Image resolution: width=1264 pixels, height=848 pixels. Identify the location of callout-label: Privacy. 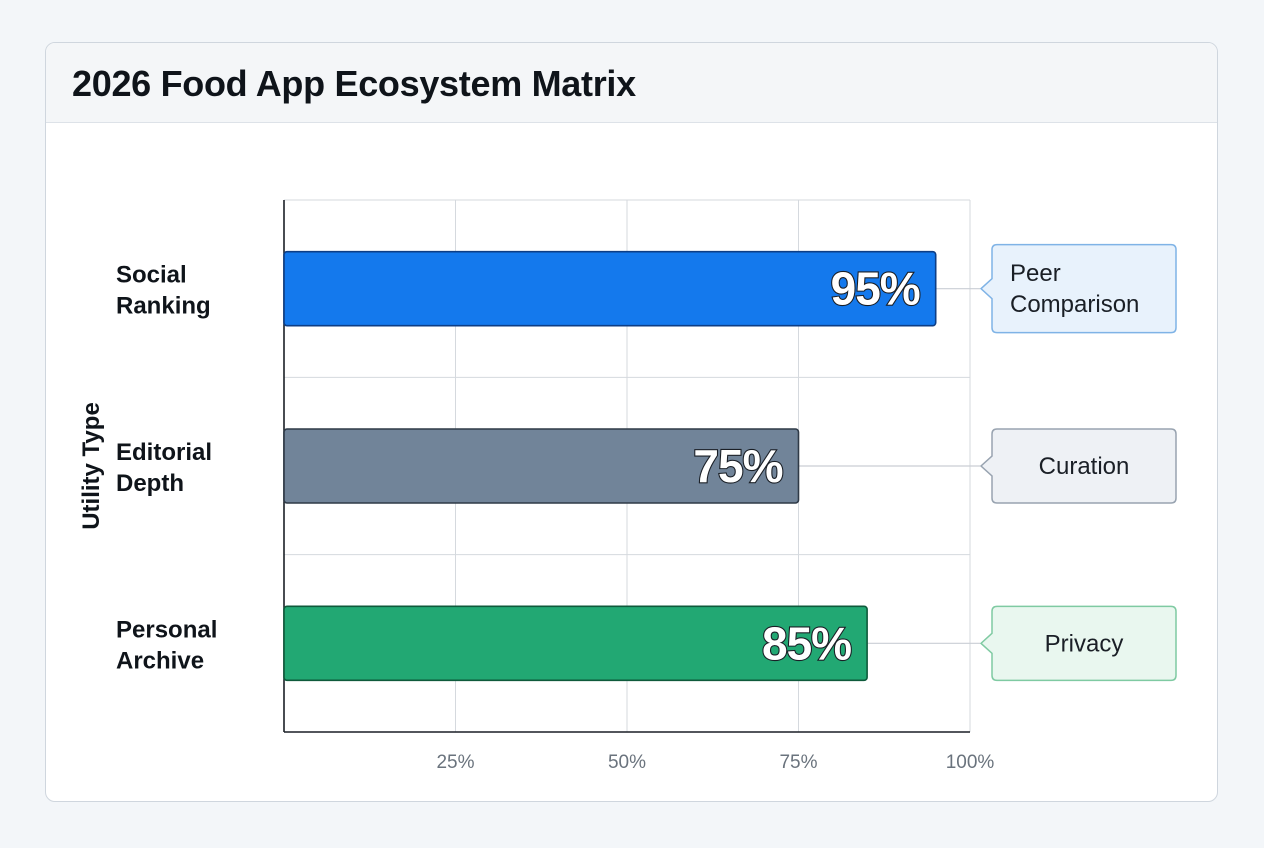
(1084, 643).